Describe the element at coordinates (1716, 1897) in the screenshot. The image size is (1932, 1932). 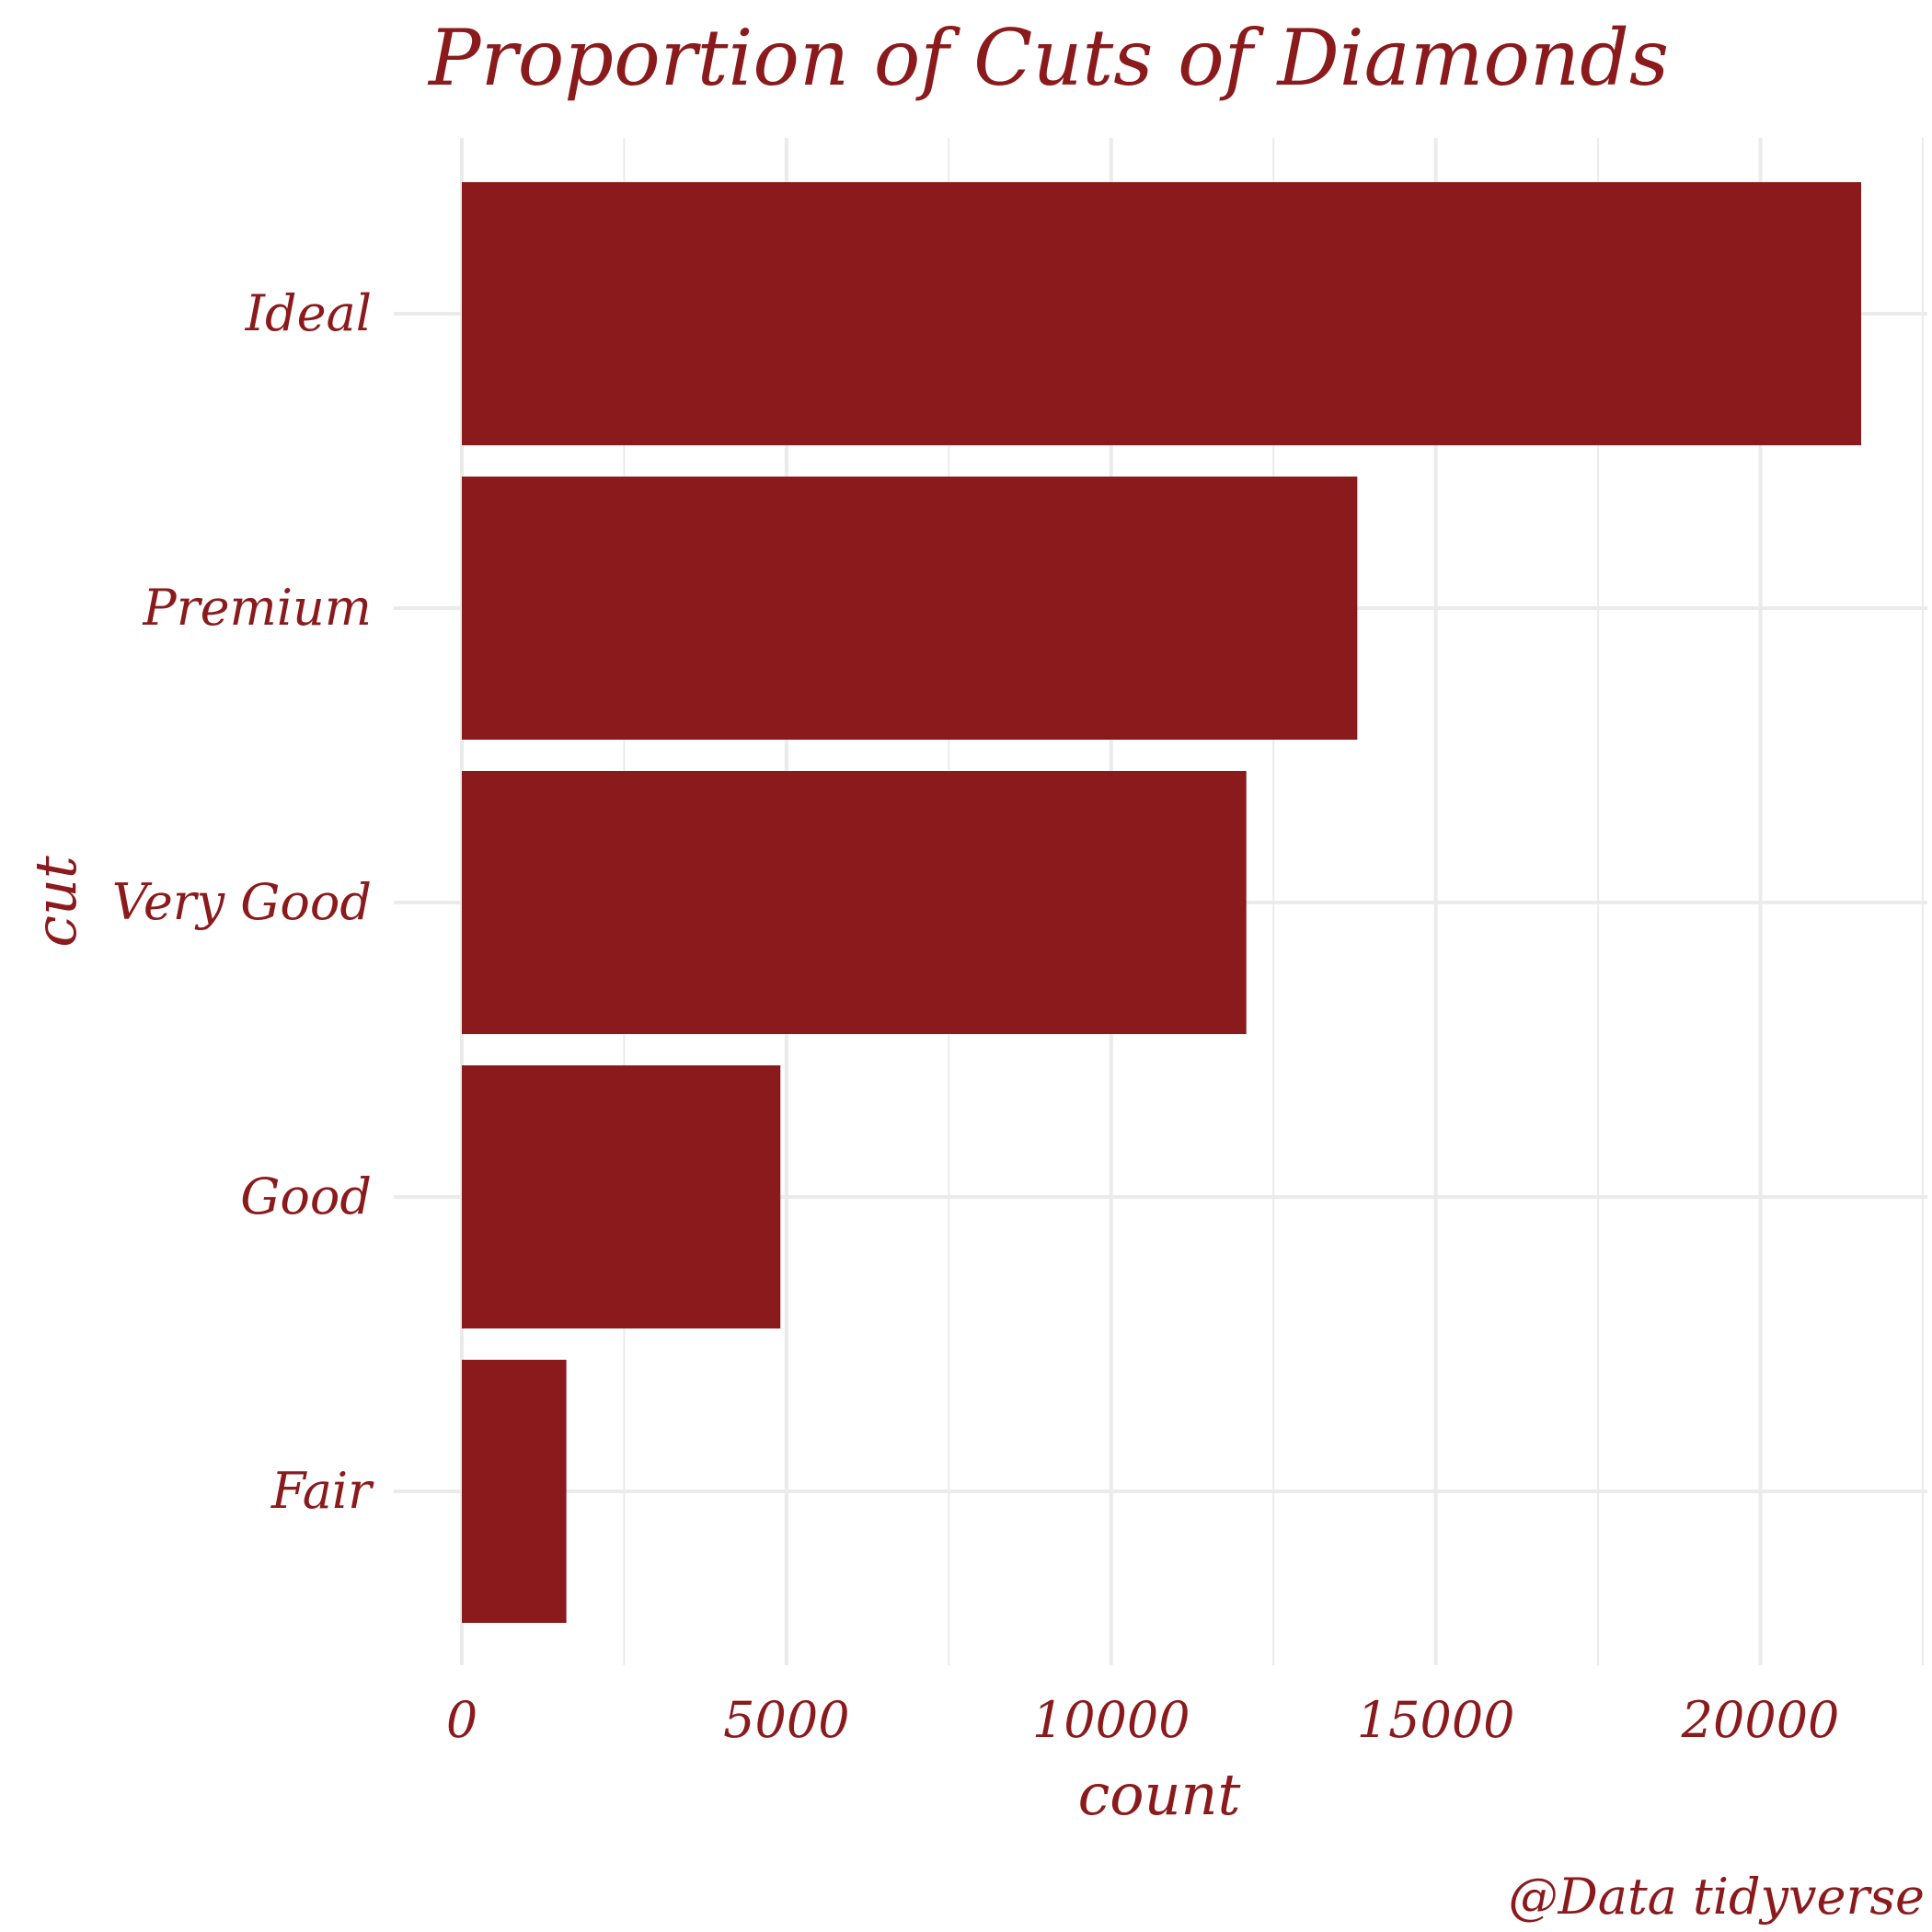
I see `chart-caption: @Data tidyverse` at that location.